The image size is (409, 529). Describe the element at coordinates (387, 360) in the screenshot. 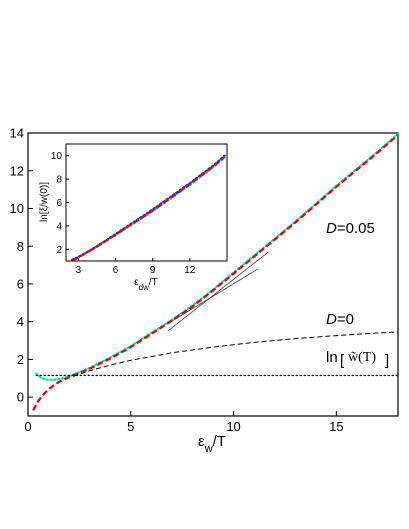

I see `annotation-ln-close-bracket: ]` at that location.